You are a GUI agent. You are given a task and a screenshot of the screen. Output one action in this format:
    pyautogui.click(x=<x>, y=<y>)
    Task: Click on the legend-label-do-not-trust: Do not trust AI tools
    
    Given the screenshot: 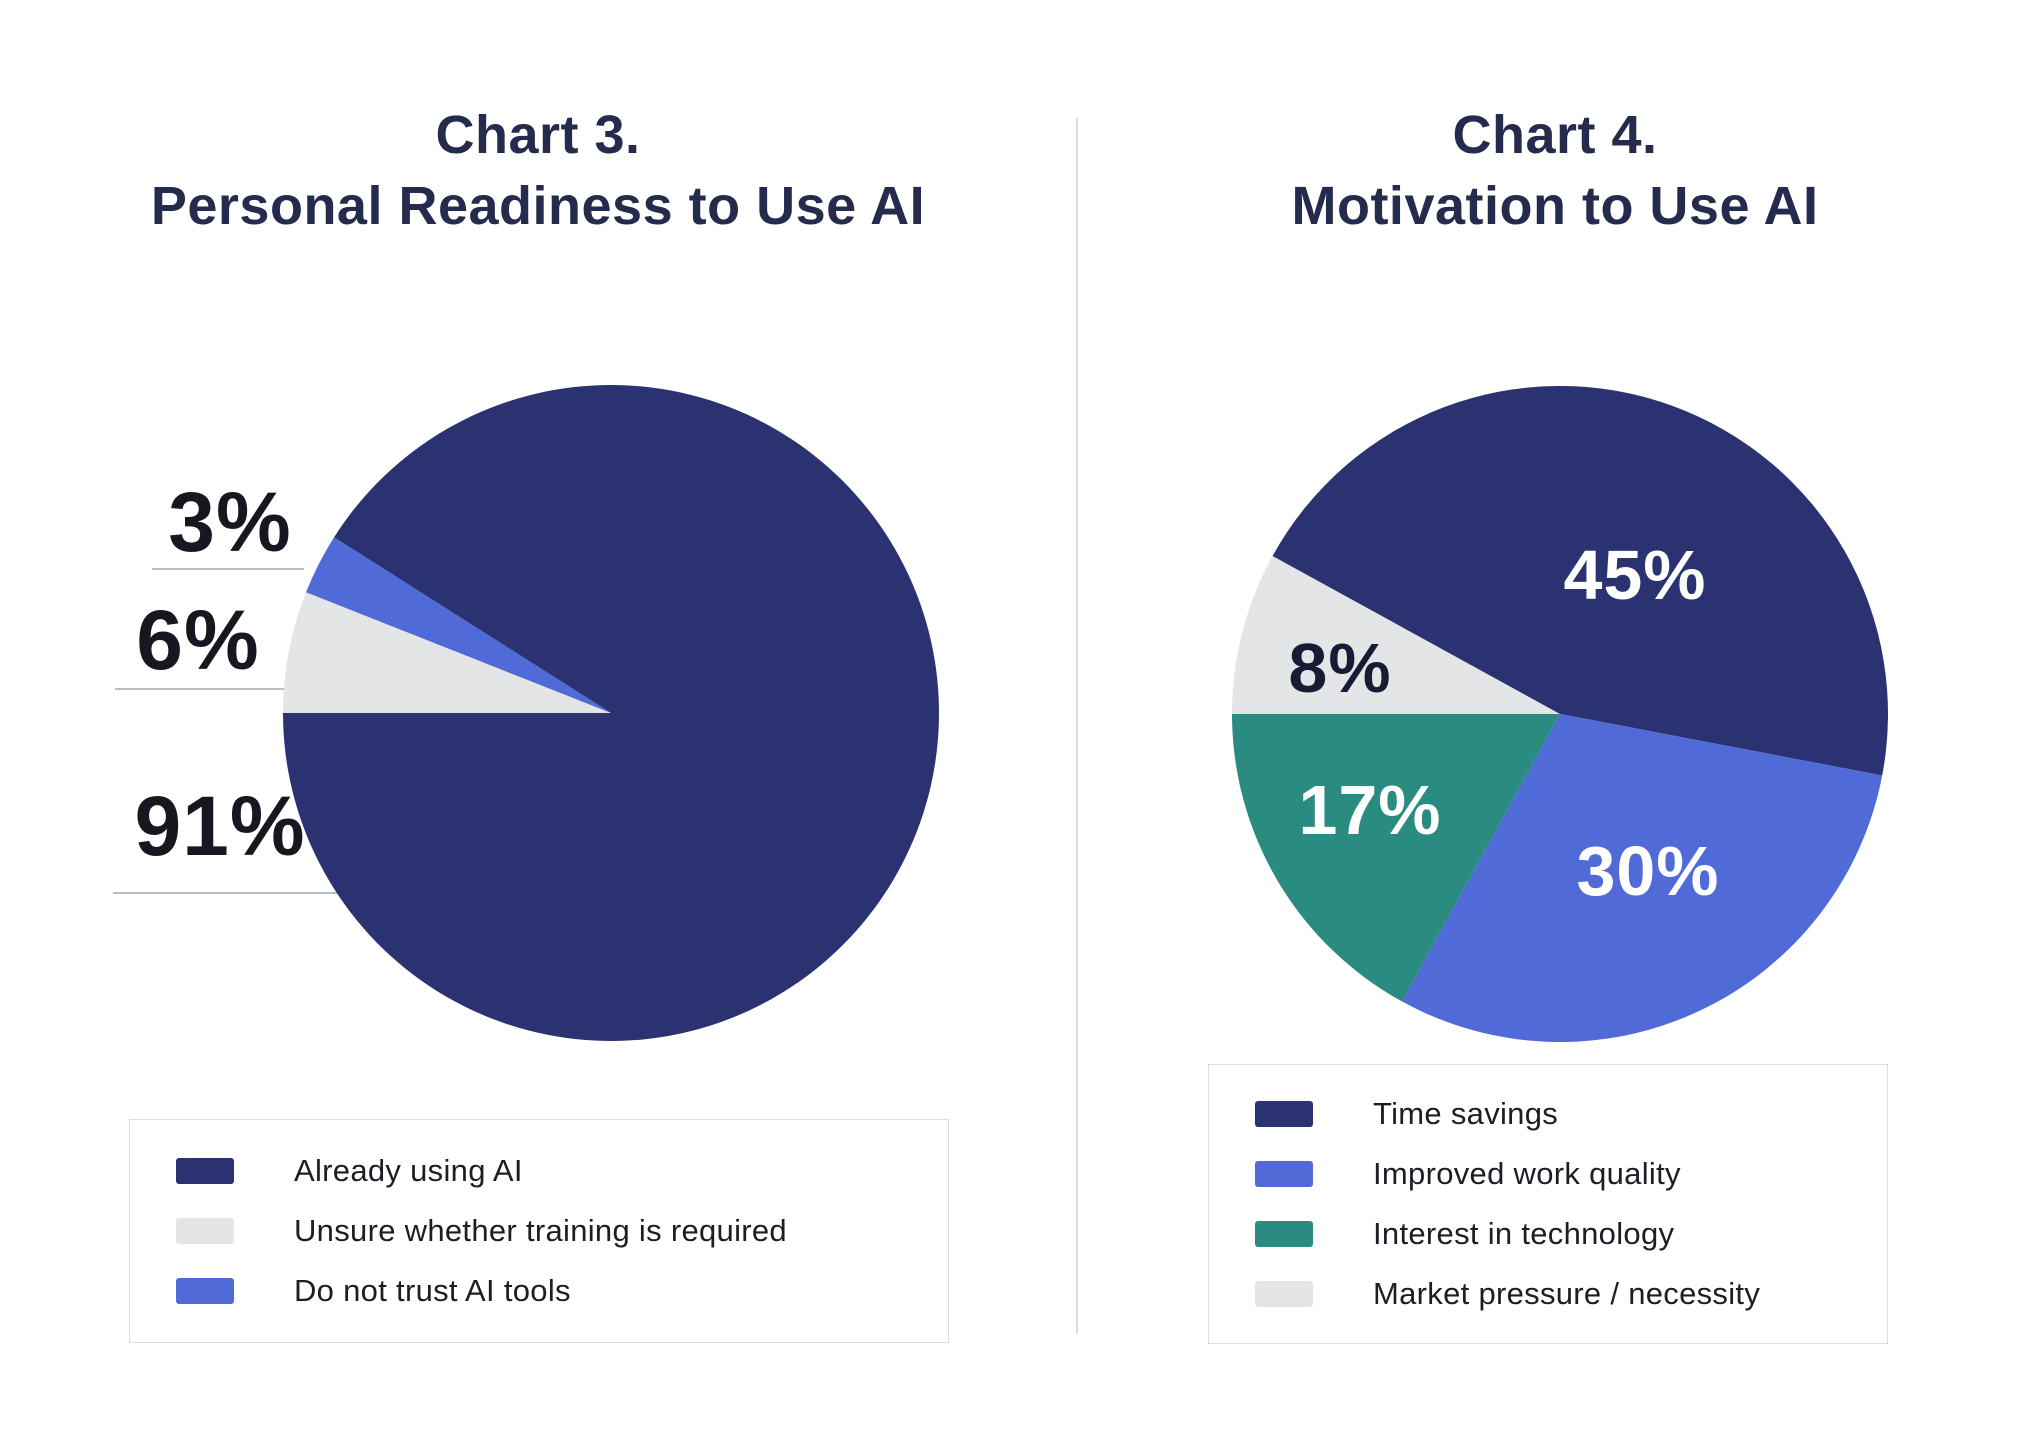 What is the action you would take?
    pyautogui.click(x=432, y=1290)
    